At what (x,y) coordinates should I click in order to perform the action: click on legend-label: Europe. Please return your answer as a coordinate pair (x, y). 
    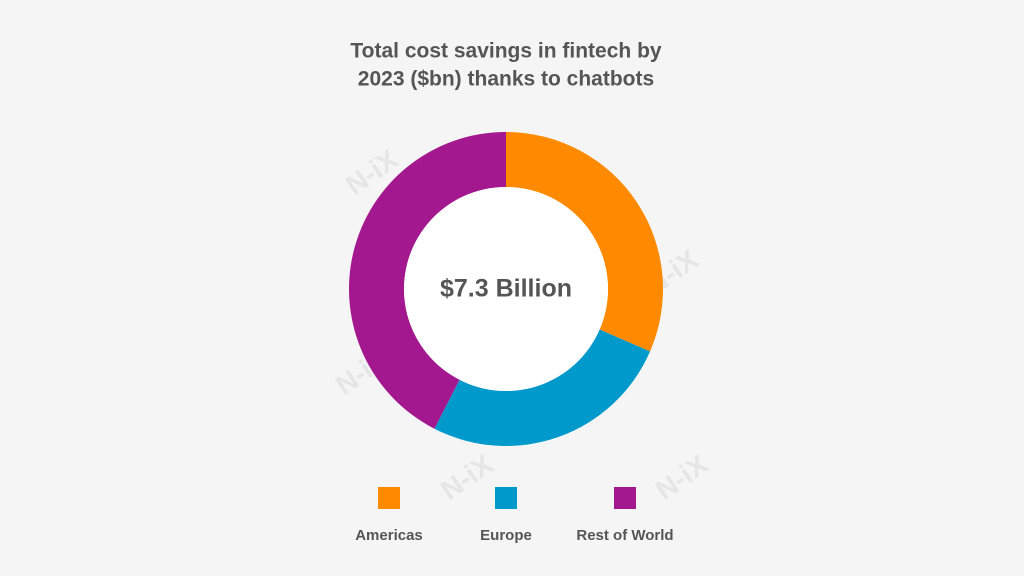
    Looking at the image, I should click on (506, 535).